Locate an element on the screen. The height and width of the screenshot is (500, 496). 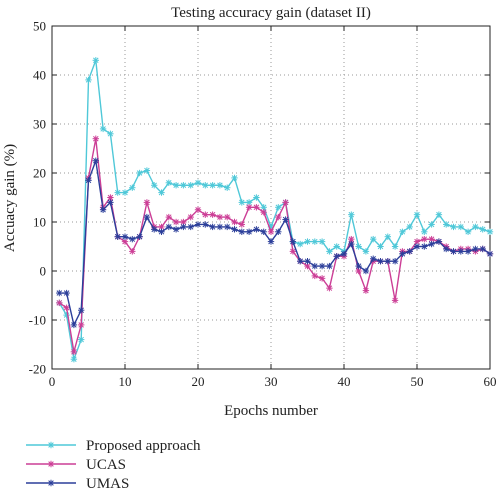
legend-label: UMAS is located at coordinates (107, 484).